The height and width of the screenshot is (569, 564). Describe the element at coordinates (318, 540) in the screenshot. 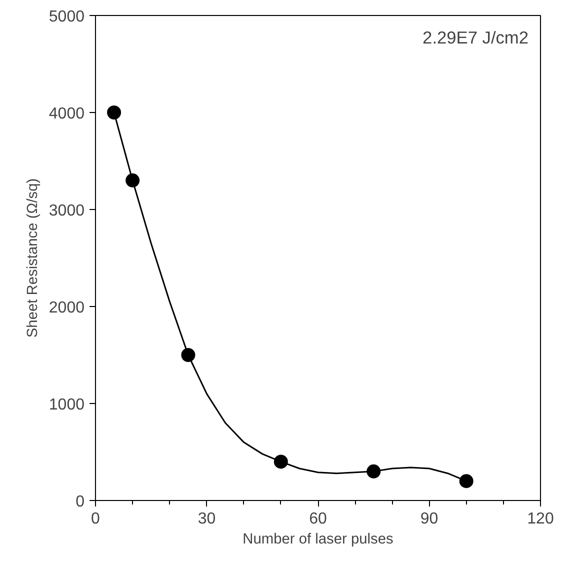

I see `x-axis-title: Number of laser pulses` at that location.